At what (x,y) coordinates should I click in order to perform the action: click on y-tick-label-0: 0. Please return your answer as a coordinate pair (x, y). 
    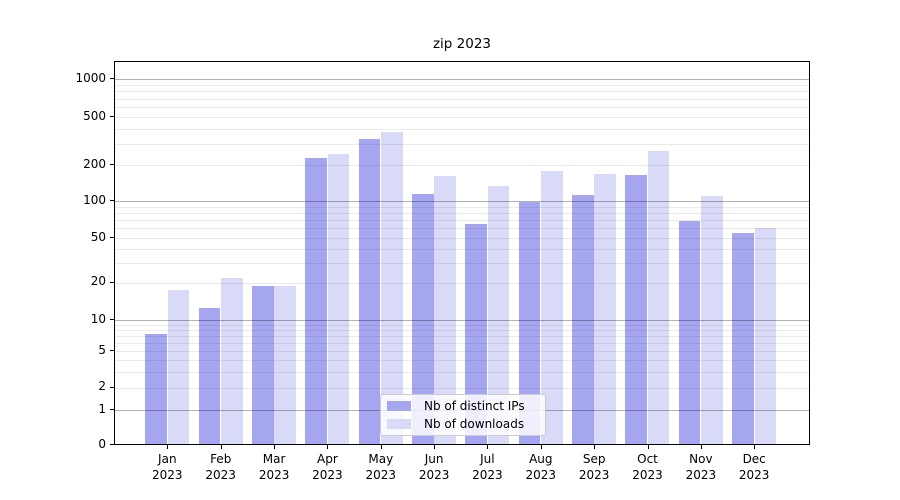
    Looking at the image, I should click on (102, 443).